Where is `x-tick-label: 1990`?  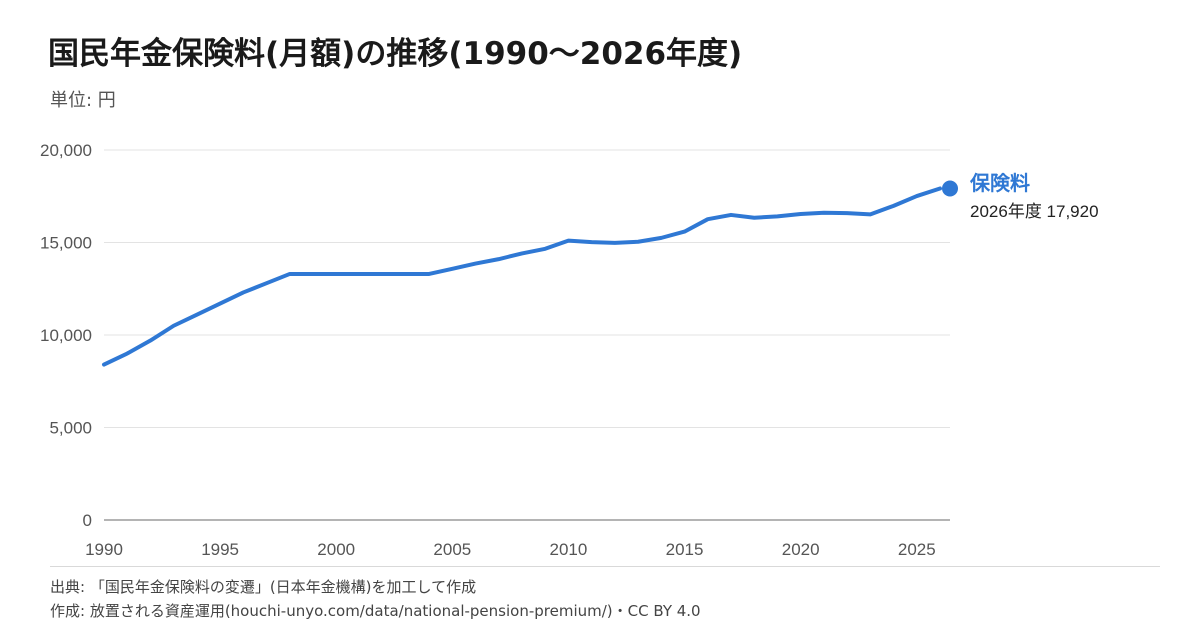
x-tick-label: 1990 is located at coordinates (104, 549).